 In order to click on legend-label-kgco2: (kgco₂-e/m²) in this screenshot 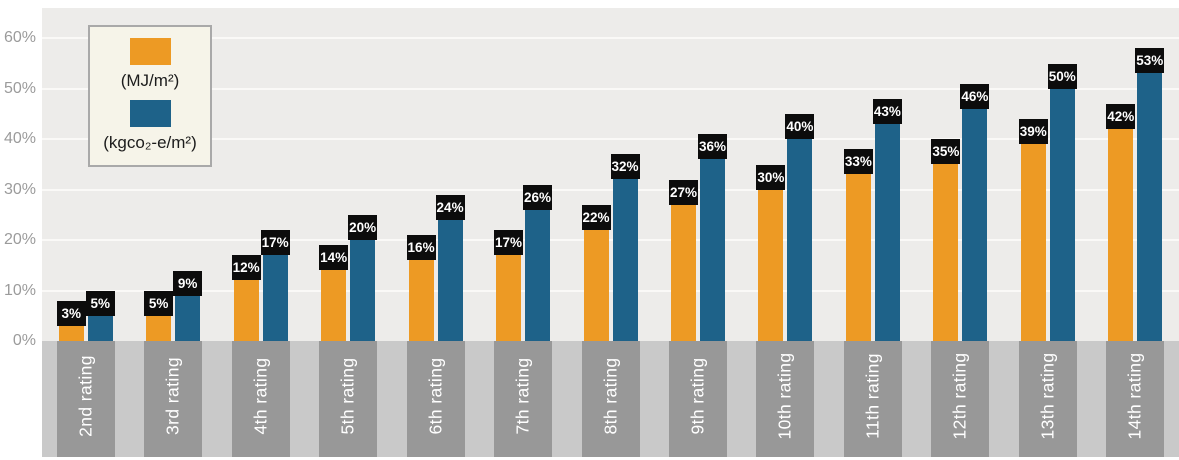, I will do `click(150, 142)`.